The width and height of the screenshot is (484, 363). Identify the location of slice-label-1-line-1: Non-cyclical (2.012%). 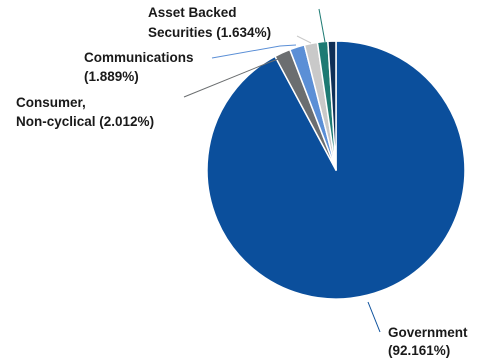
(85, 121).